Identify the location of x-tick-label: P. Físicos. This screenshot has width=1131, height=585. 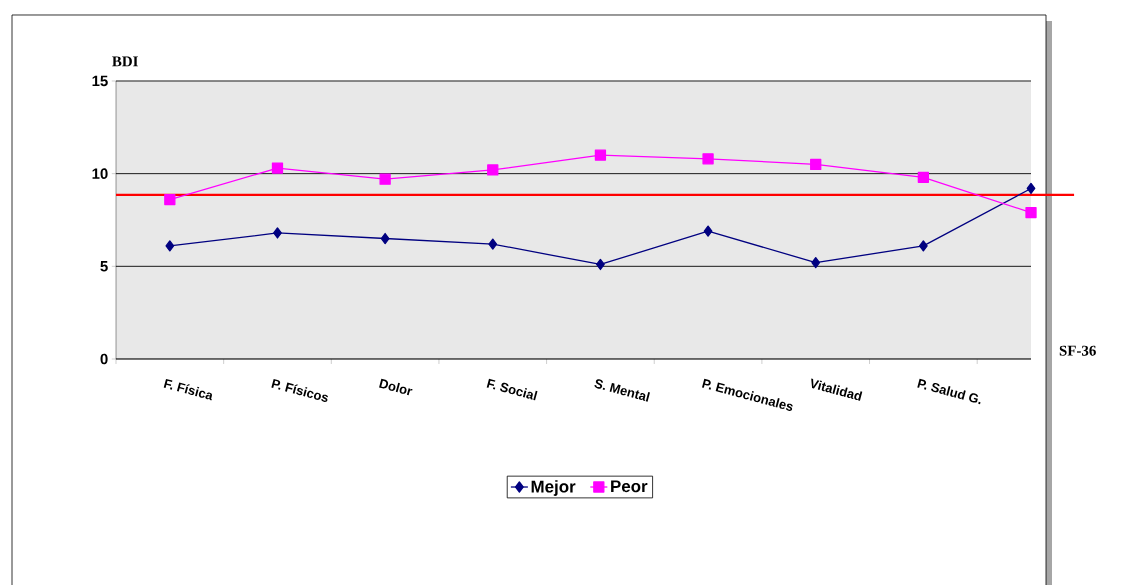
(299, 390).